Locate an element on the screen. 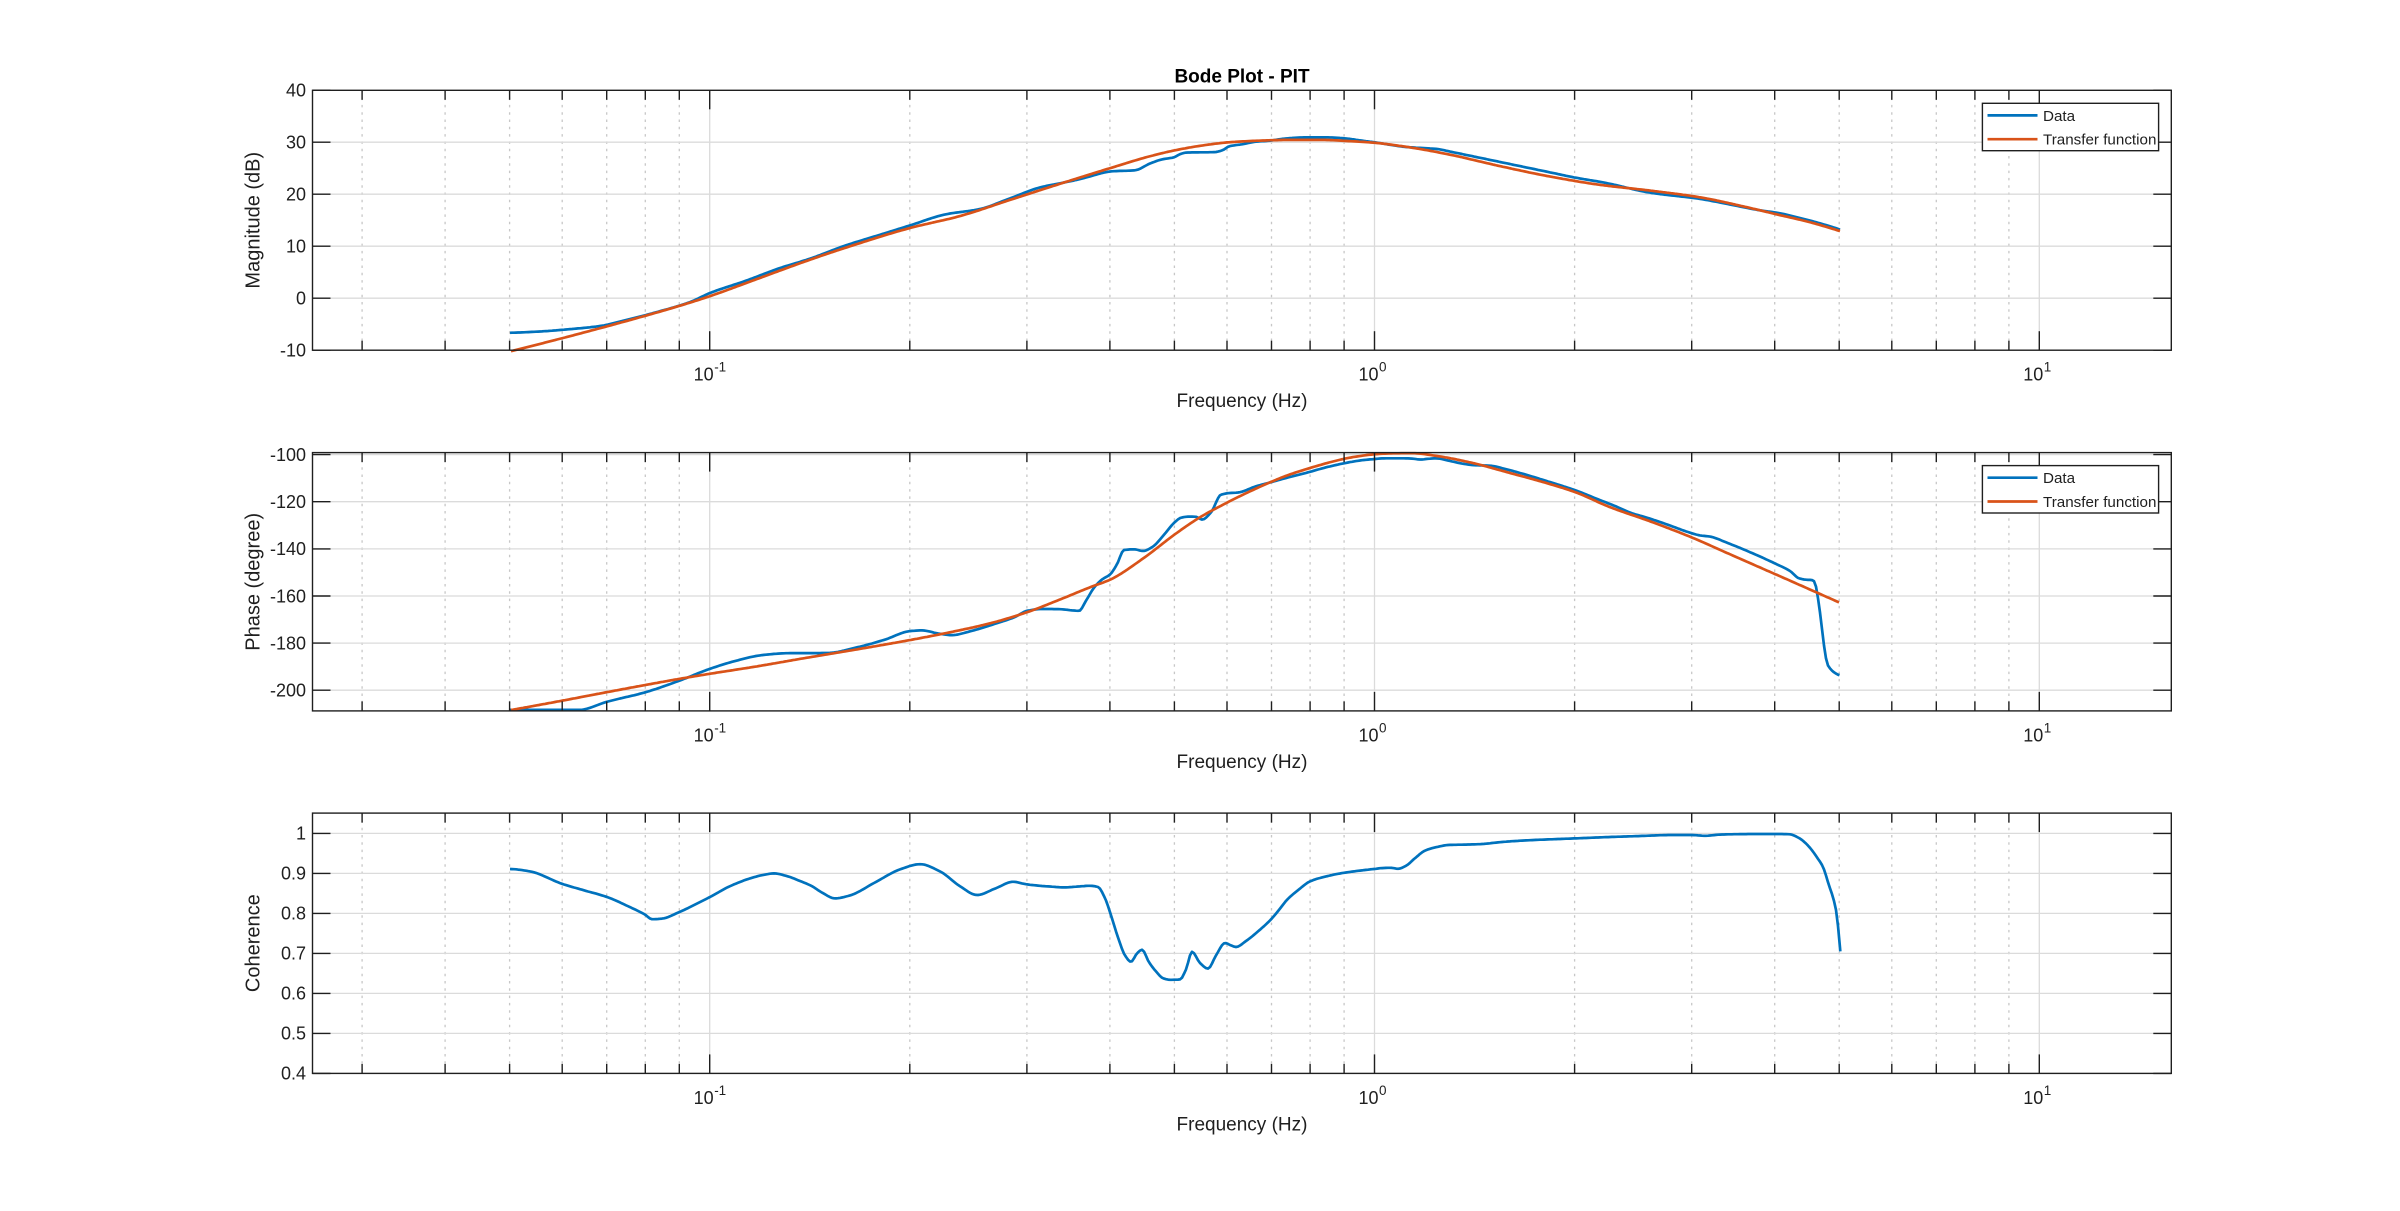 This screenshot has width=2400, height=1211. svg-text: 0.4 is located at coordinates (293, 1074).